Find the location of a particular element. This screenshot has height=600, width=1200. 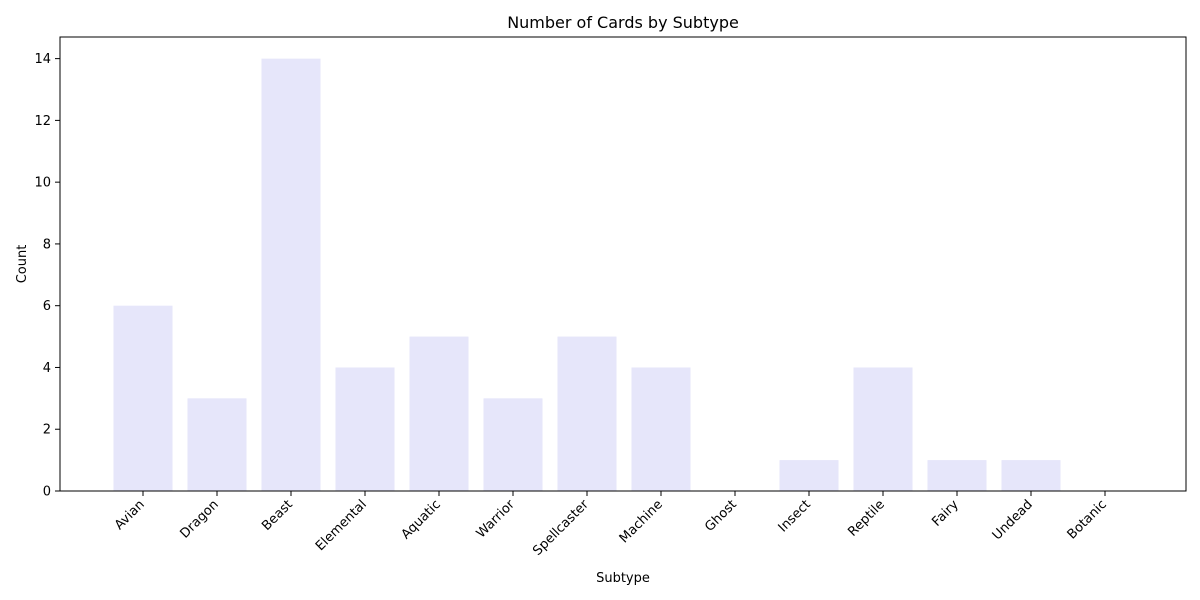

bar-undead is located at coordinates (1031, 475).